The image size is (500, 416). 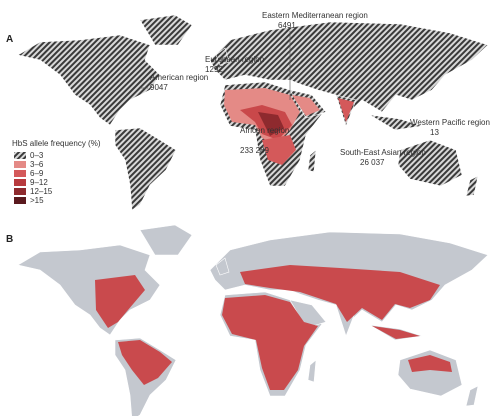 What do you see at coordinates (9, 39) in the screenshot?
I see `panel-label: A` at bounding box center [9, 39].